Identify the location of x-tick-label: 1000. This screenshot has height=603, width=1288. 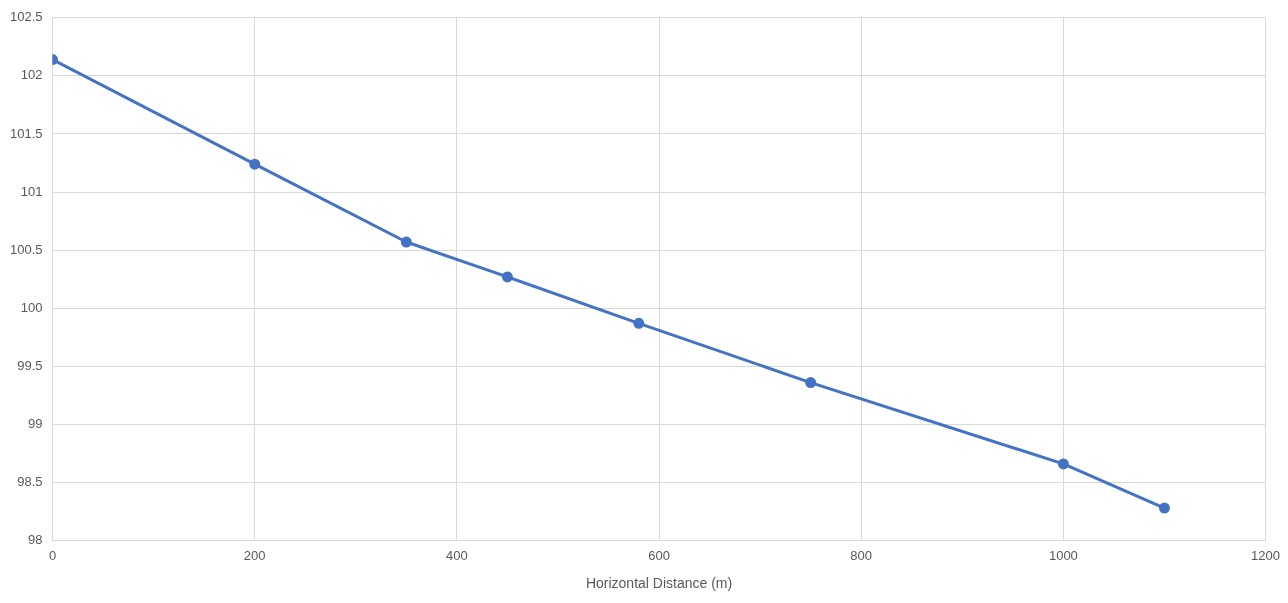
(1063, 555).